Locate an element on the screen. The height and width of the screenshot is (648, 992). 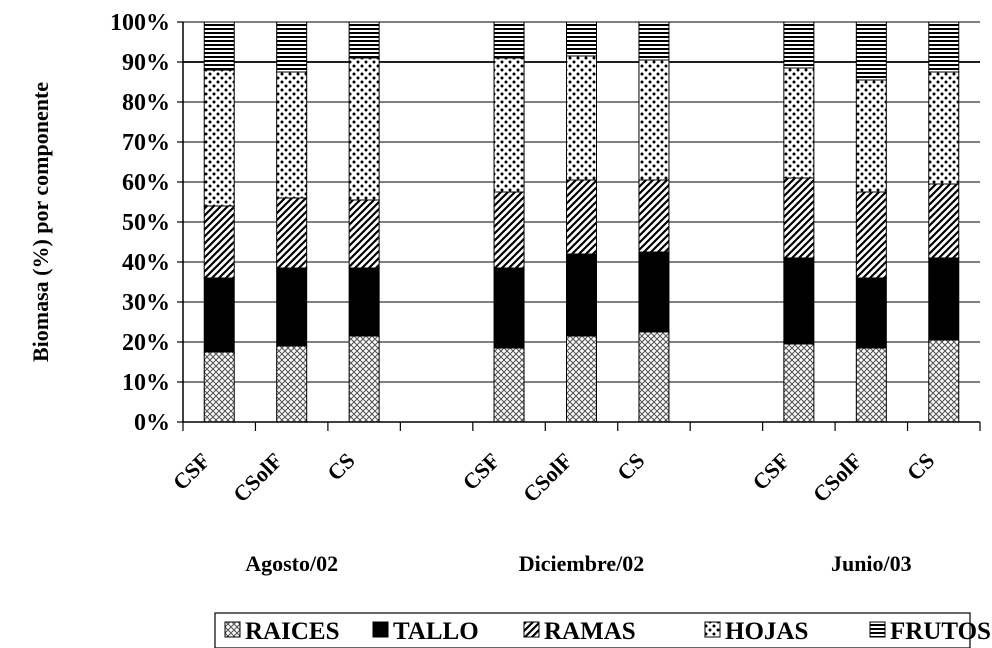
y-tick-label: 0% is located at coordinates (152, 423).